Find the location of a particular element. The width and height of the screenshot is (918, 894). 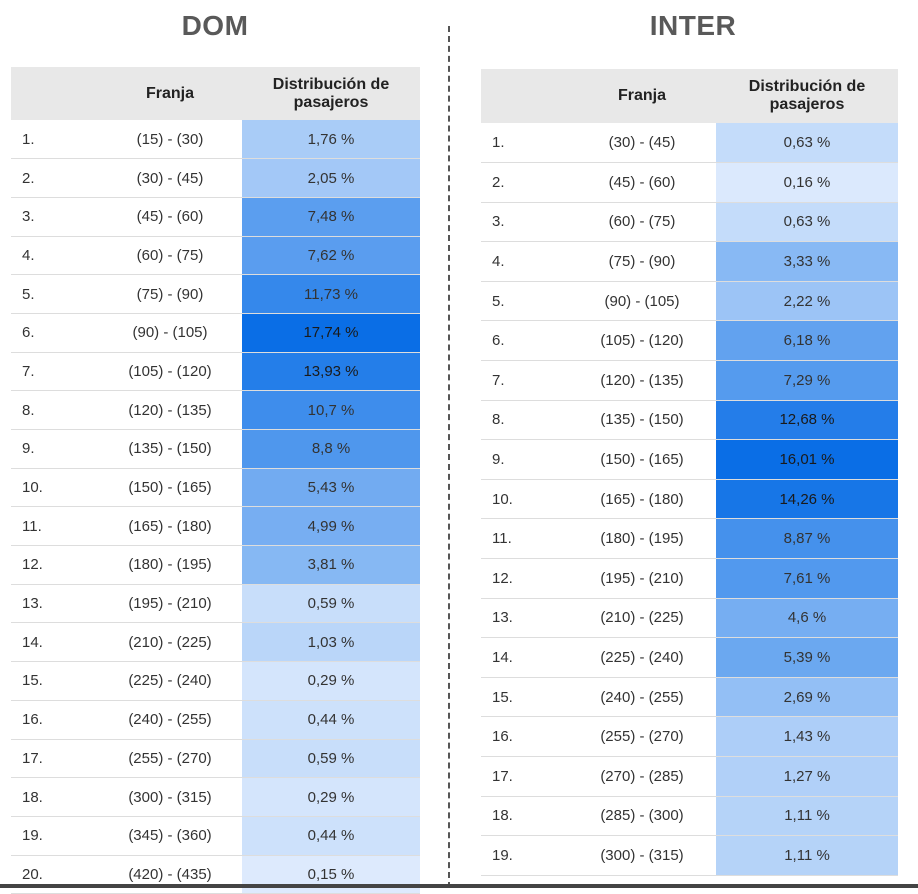

table-row: 6. (105) - (120) 6,18 % is located at coordinates (689, 341).